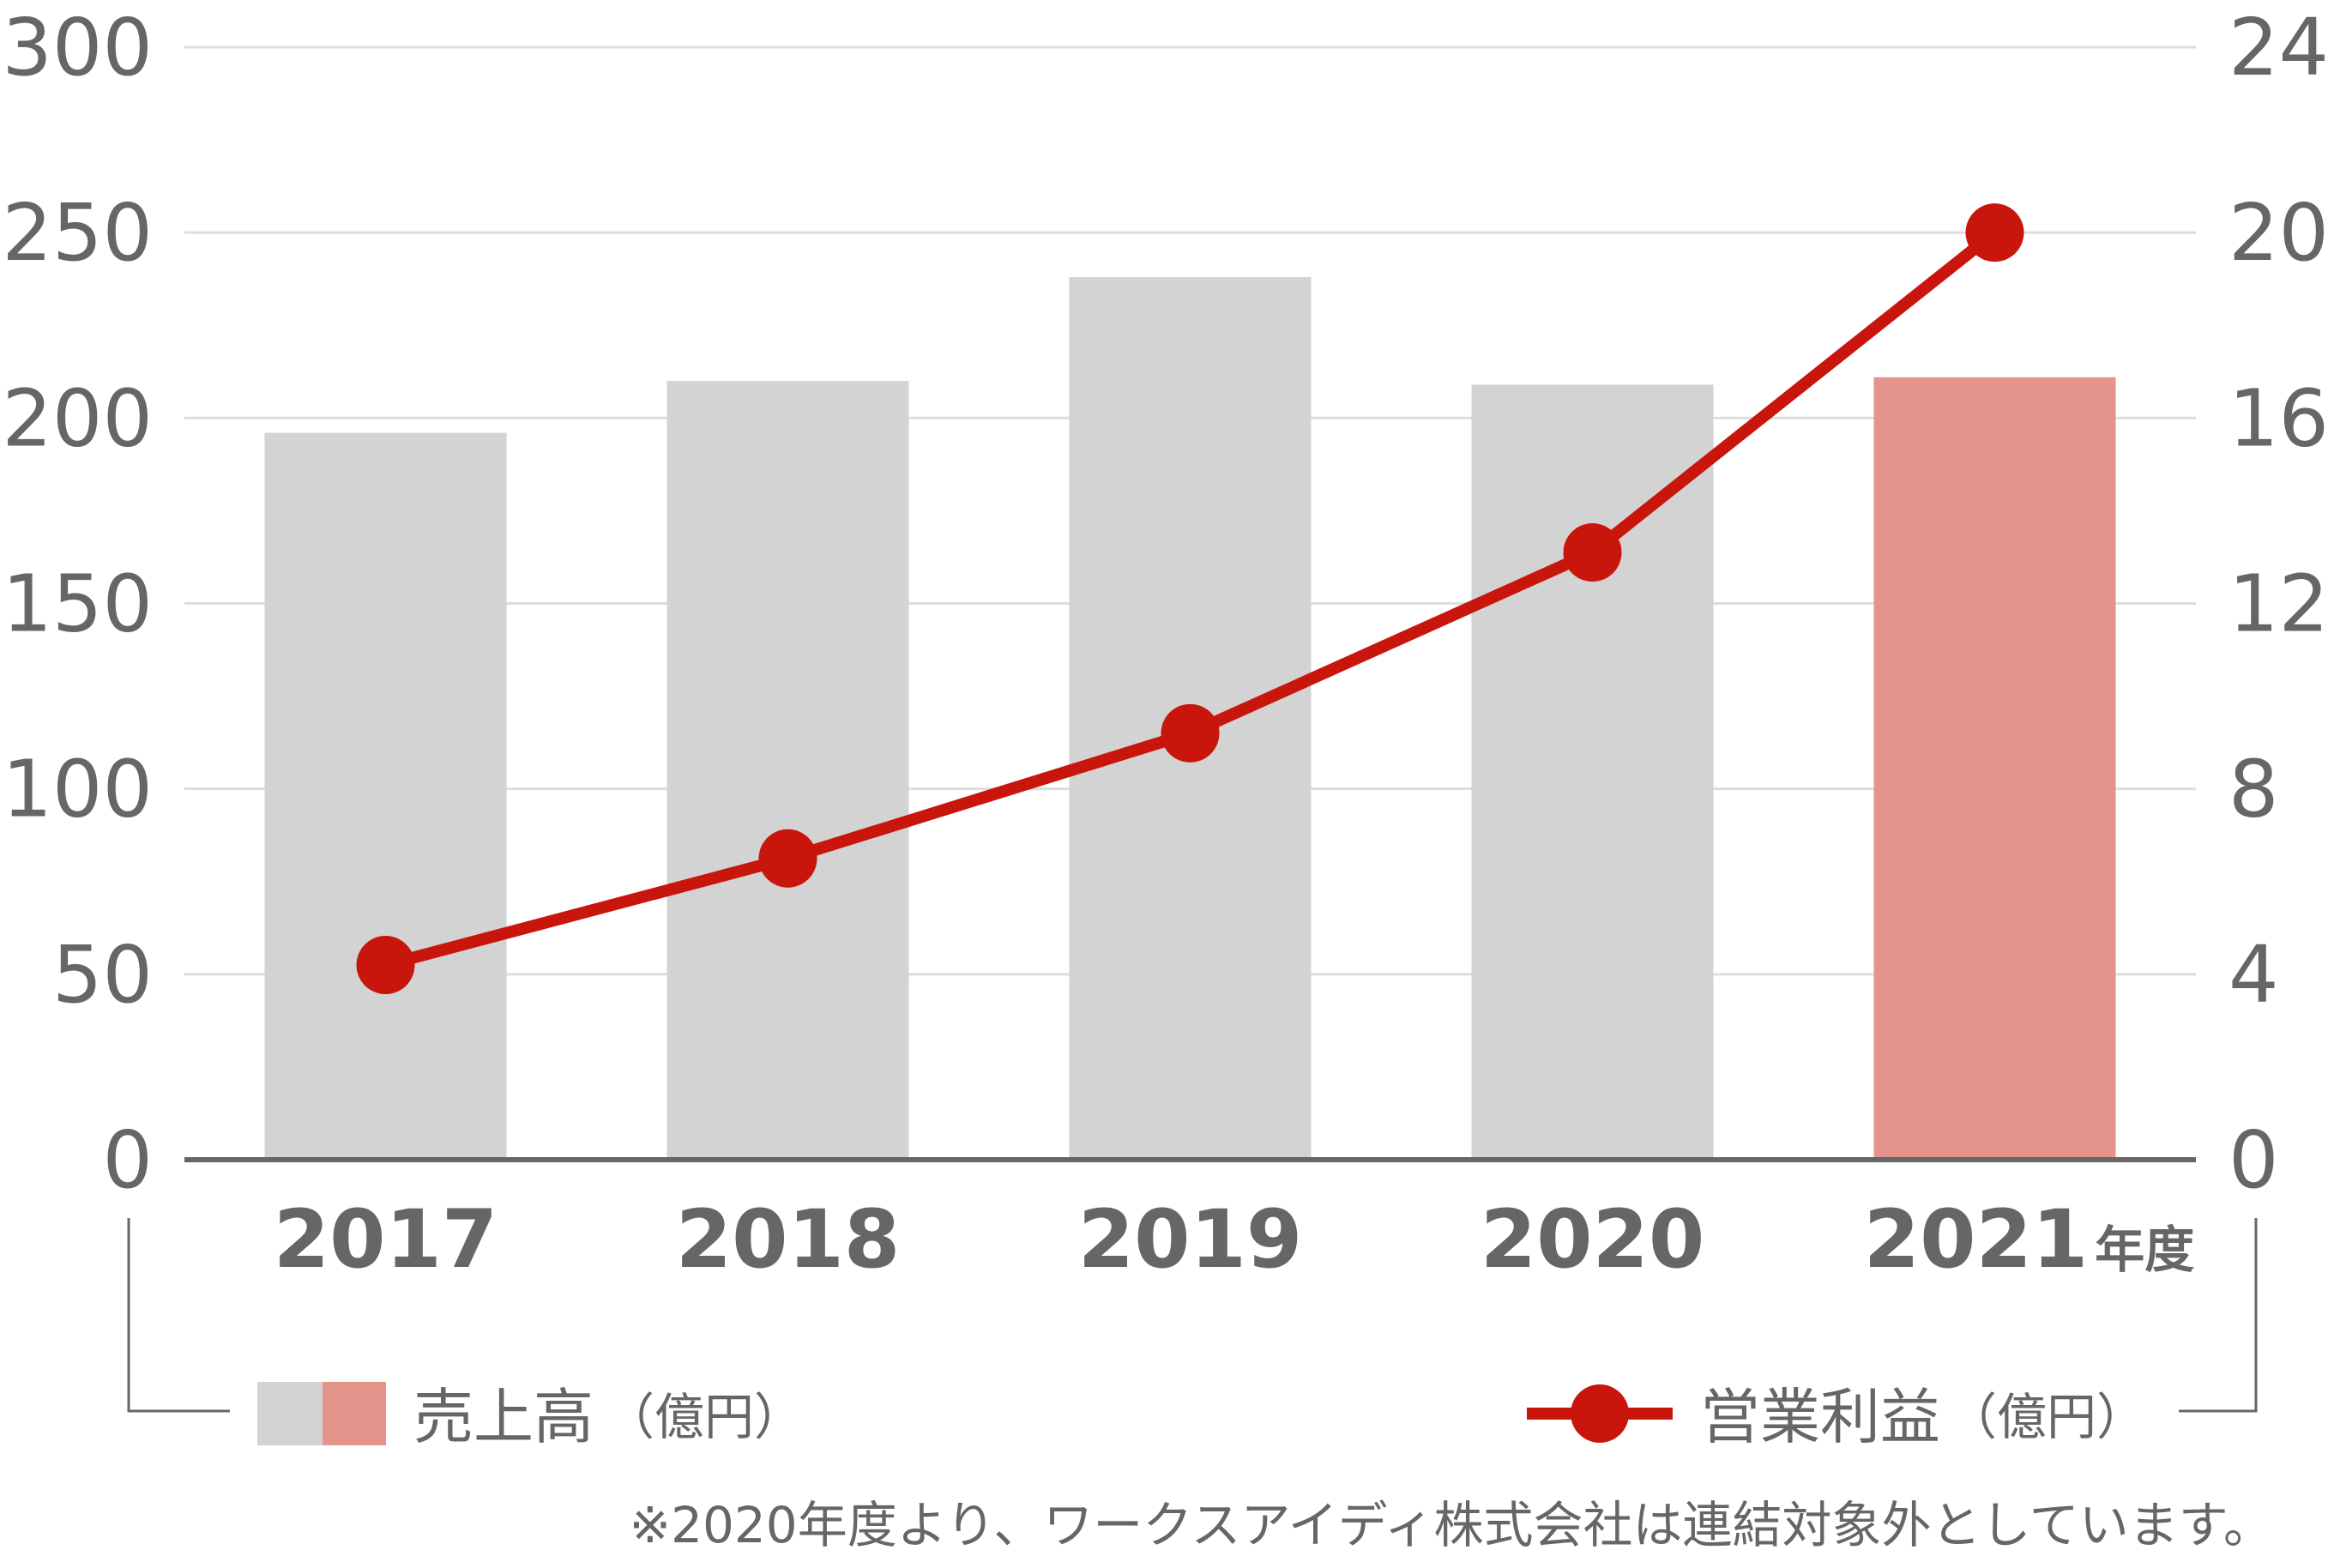 This screenshot has height=1568, width=2328. I want to click on legend-revenue-label: 売上高, so click(503, 1417).